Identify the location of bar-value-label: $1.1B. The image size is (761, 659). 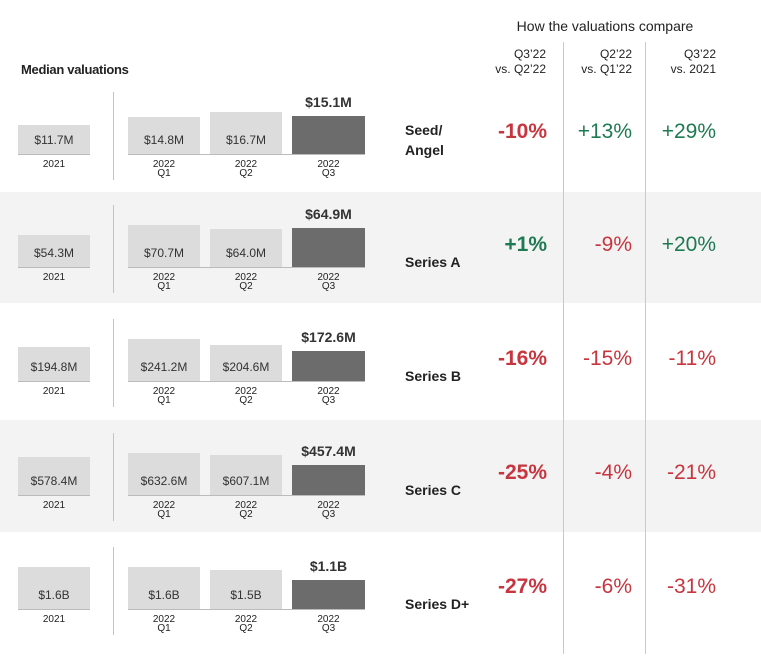
(328, 566).